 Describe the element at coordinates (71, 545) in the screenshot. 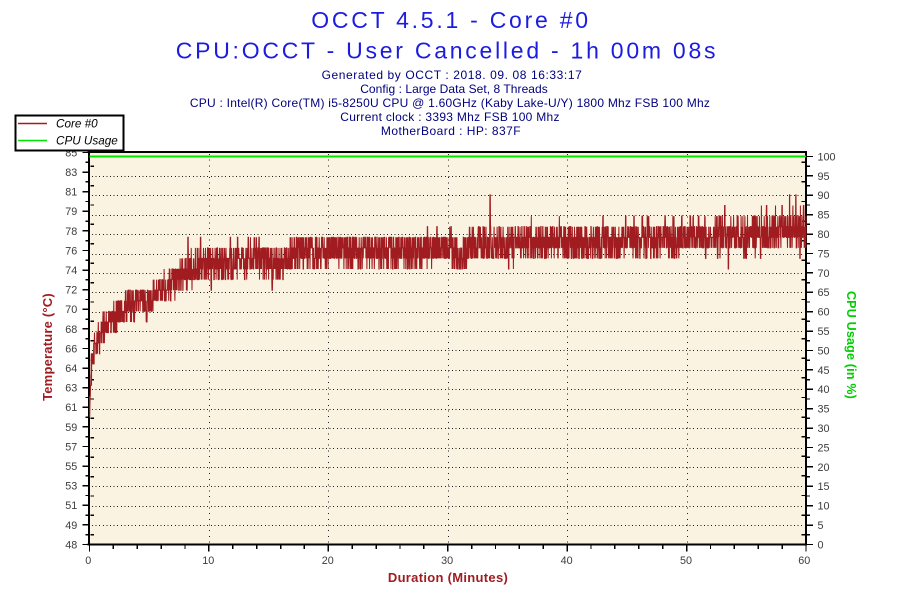

I see `svg-text: 48` at that location.